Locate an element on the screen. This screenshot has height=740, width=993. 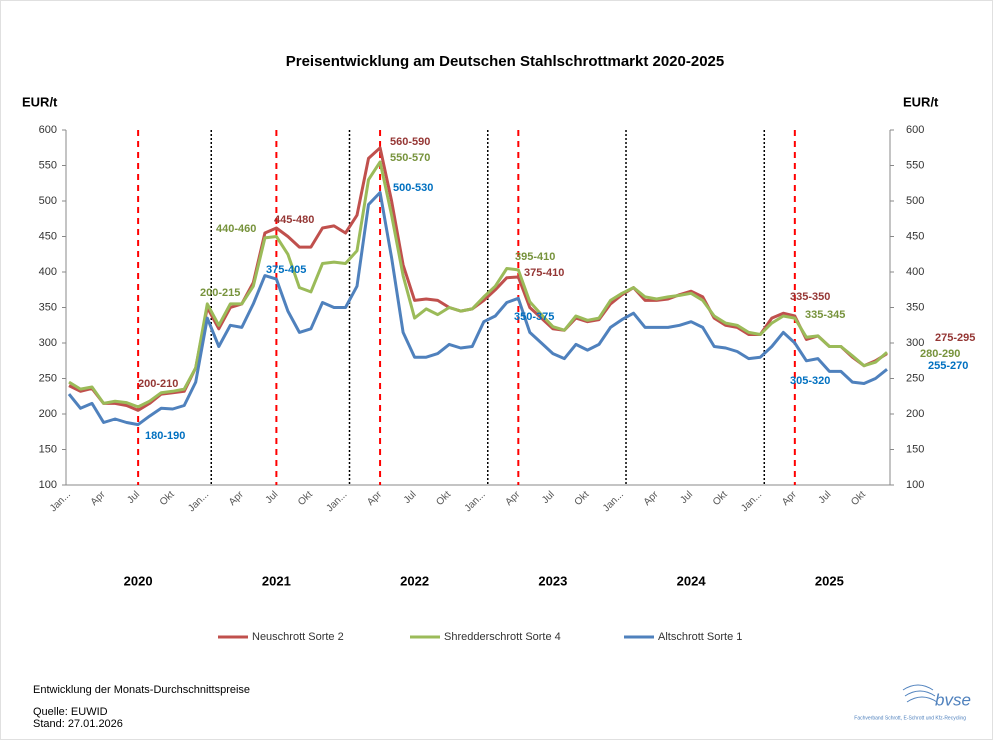
annotation: 375-410 is located at coordinates (544, 273).